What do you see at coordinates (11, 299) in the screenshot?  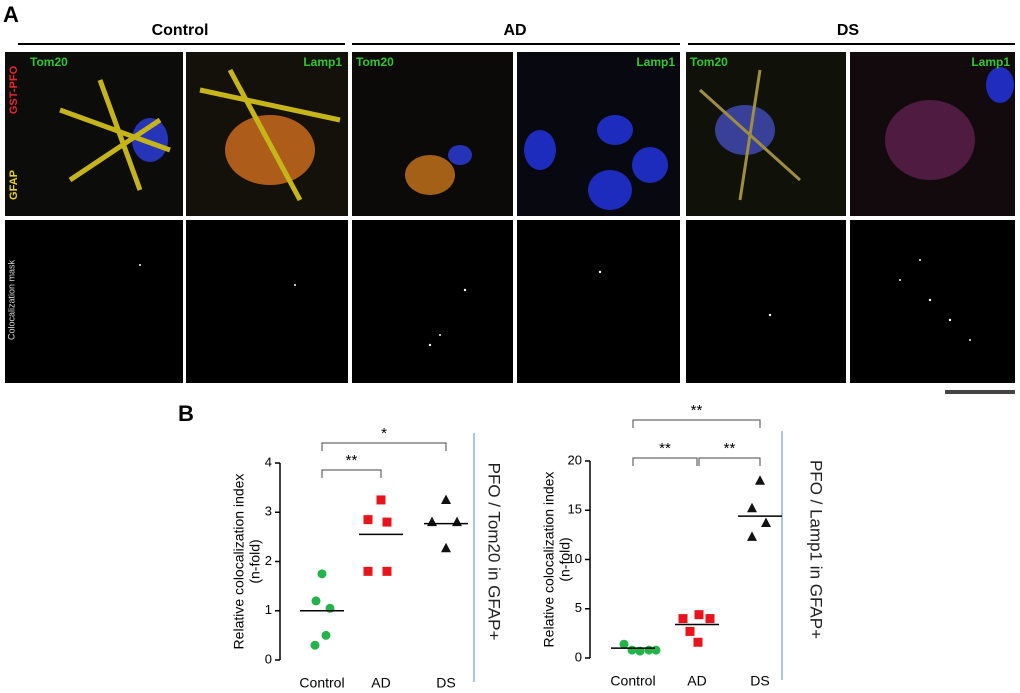 I see `mask-label: Colocalization mask` at bounding box center [11, 299].